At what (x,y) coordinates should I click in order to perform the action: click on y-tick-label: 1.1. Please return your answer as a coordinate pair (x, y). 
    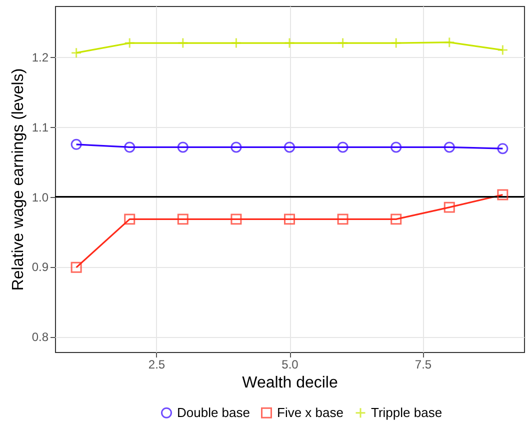
    Looking at the image, I should click on (40, 127).